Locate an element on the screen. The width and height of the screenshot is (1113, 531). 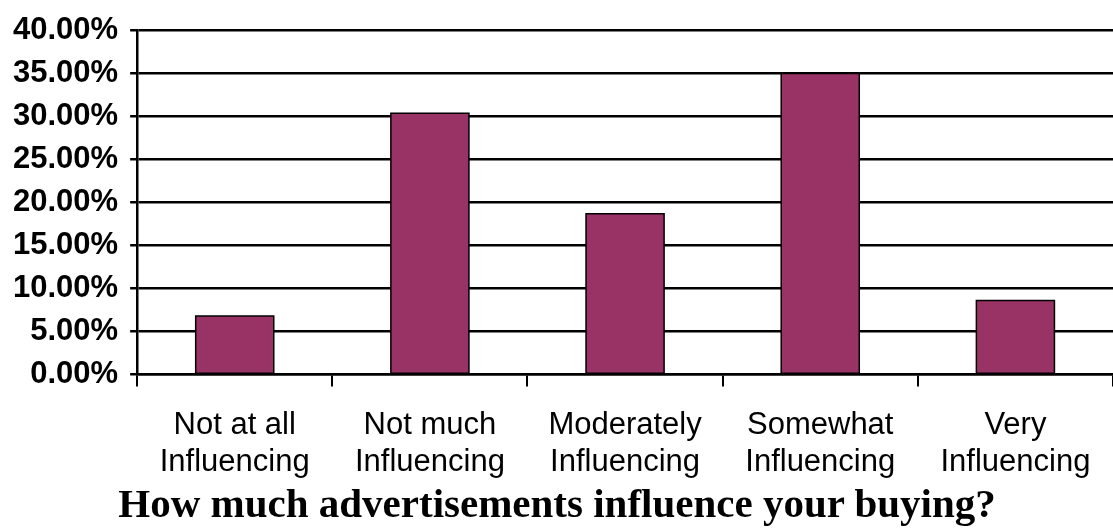
x-axis-title: How much advertisements influence your buying? is located at coordinates (557, 503).